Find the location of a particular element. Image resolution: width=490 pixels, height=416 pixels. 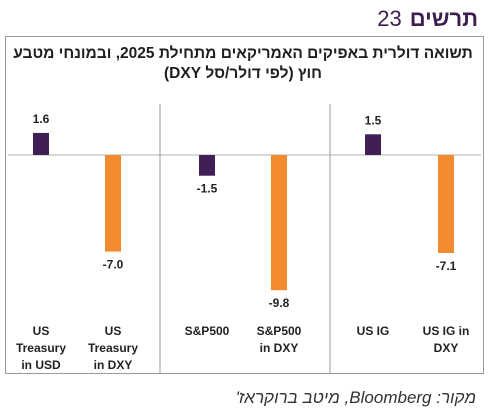

chart-heading-word: תרשים is located at coordinates (443, 18).